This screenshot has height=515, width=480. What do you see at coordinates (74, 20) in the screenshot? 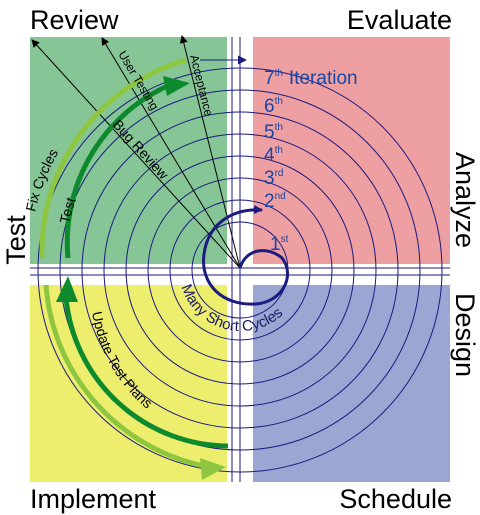
I see `corner-review: Review` at bounding box center [74, 20].